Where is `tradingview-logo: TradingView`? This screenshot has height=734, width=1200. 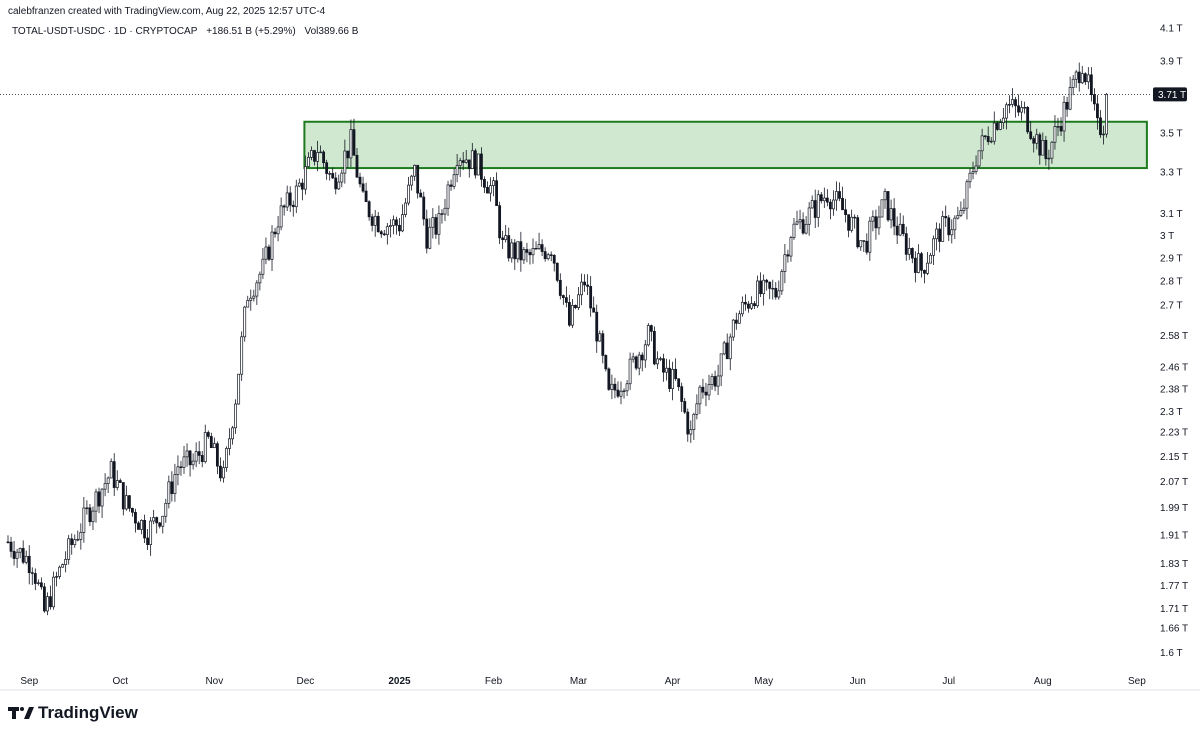 tradingview-logo: TradingView is located at coordinates (73, 713).